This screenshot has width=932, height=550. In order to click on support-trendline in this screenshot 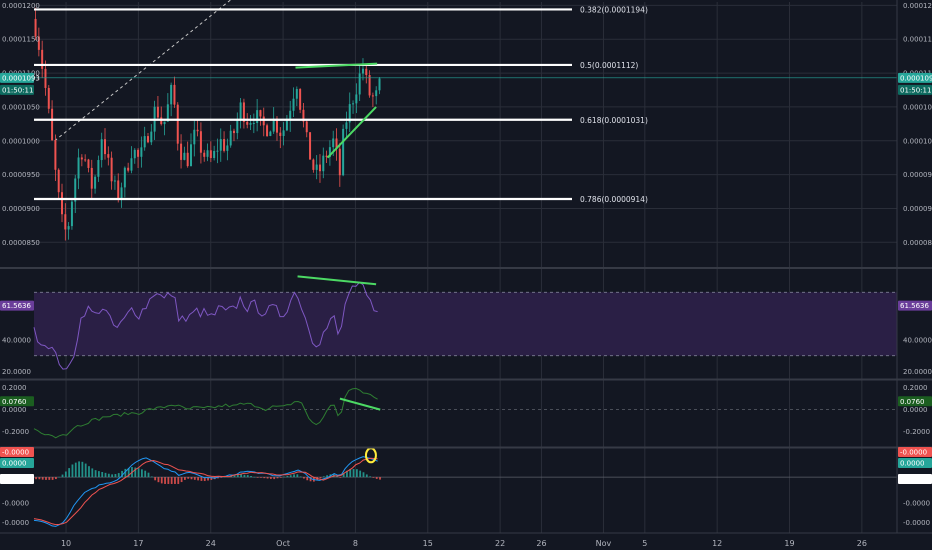, I will do `click(351, 132)`.